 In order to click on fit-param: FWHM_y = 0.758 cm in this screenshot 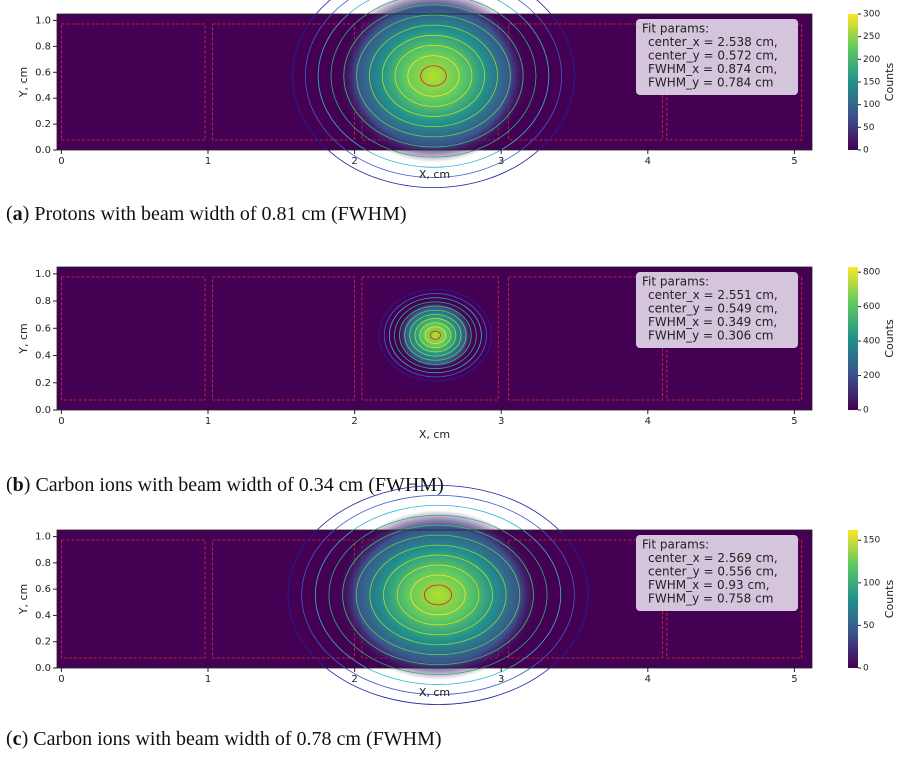, I will do `click(710, 598)`.